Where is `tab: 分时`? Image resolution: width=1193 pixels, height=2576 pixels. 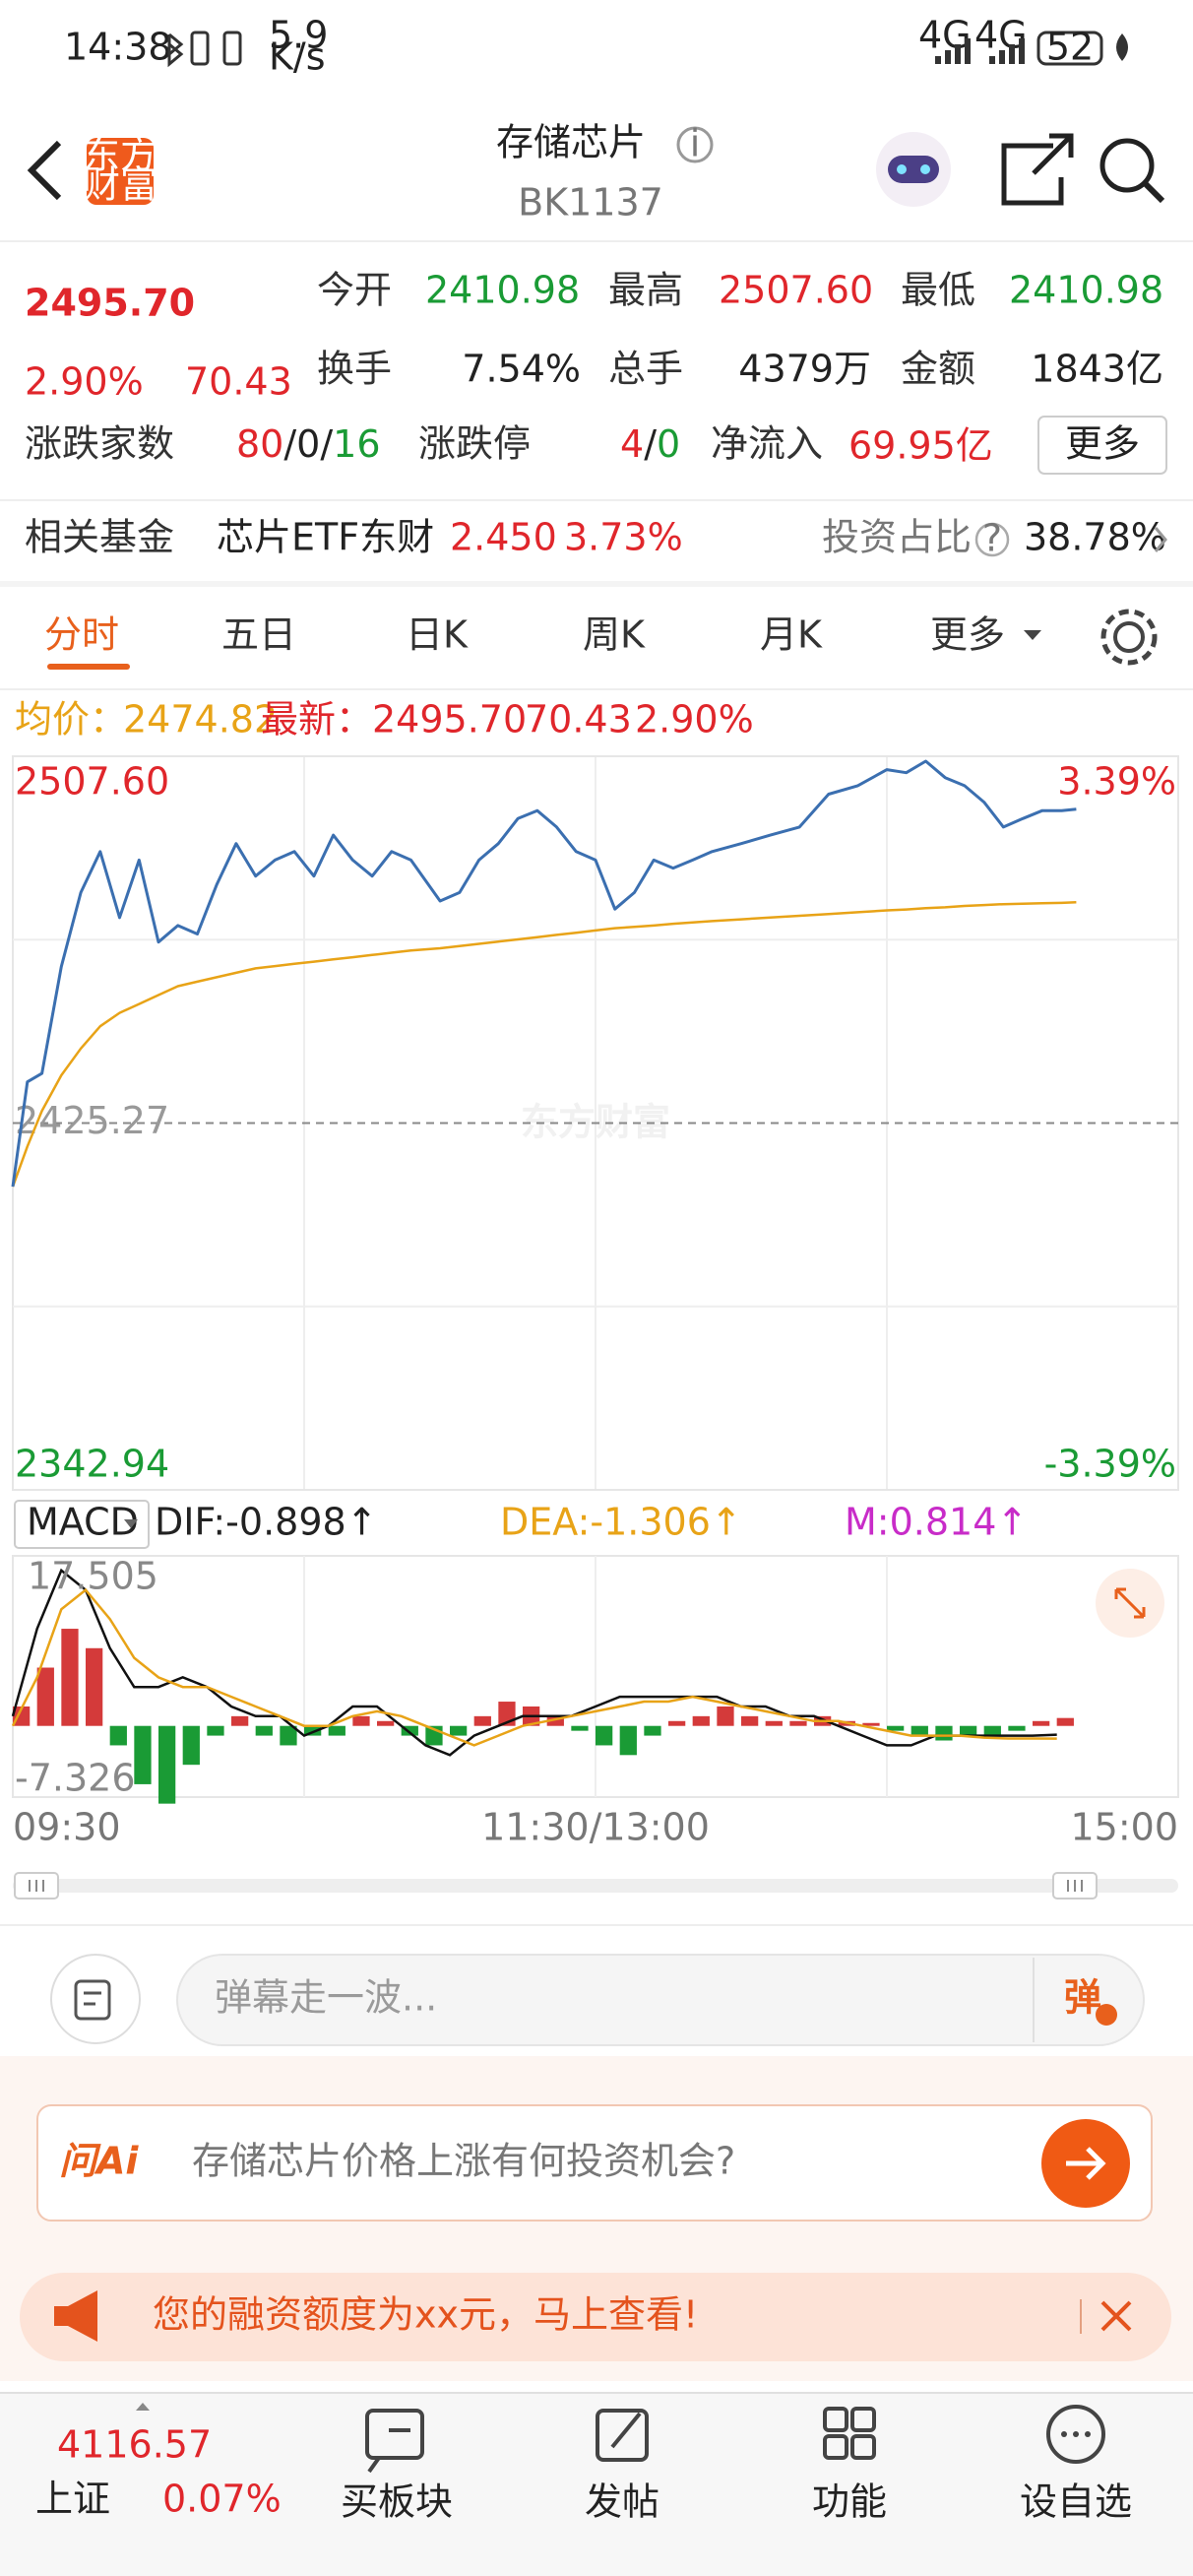 tab: 分时 is located at coordinates (81, 635).